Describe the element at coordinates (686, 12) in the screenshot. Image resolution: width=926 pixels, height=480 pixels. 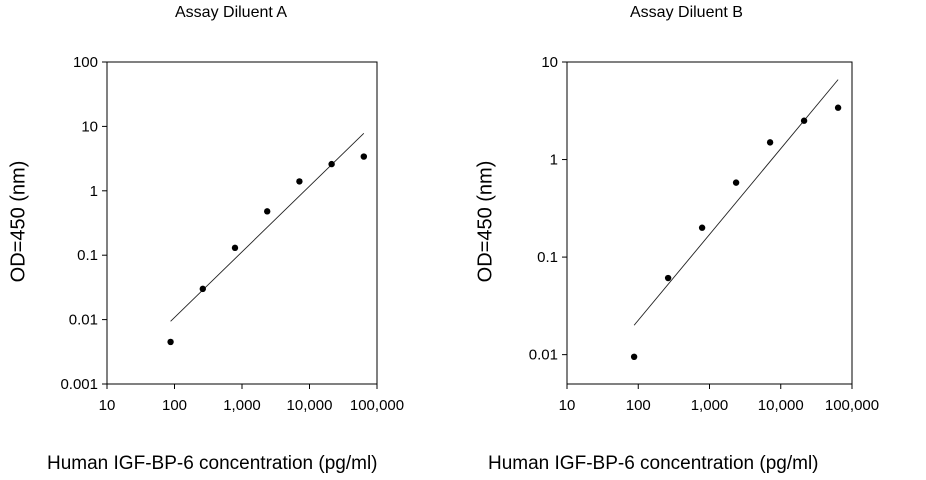
I see `chart-title: Assay Diluent B` at that location.